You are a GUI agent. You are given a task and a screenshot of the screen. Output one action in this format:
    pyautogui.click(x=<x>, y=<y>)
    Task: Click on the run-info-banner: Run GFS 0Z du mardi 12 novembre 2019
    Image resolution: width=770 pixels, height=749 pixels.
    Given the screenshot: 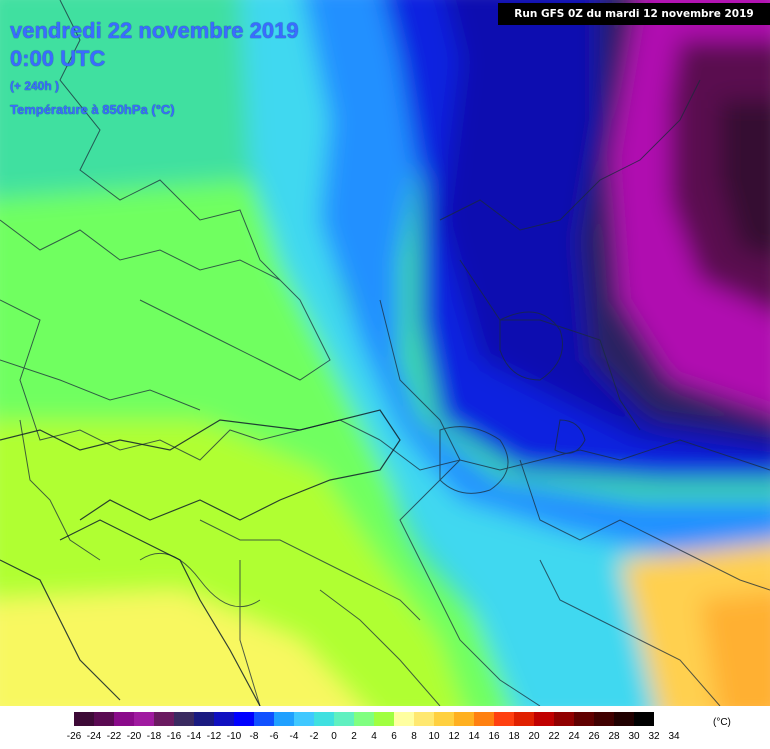 What is the action you would take?
    pyautogui.click(x=634, y=14)
    